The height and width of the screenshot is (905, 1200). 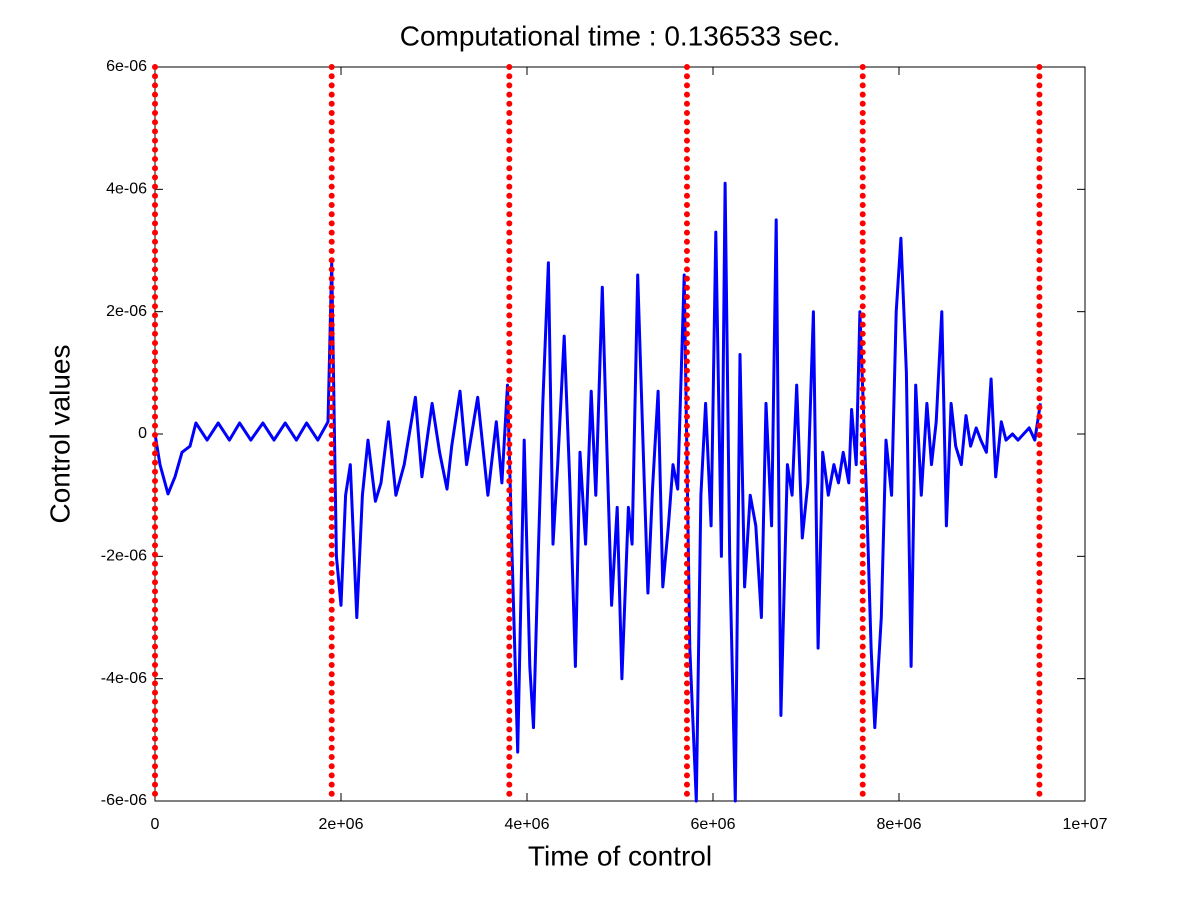 What do you see at coordinates (155, 824) in the screenshot?
I see `x-tick-label: 0` at bounding box center [155, 824].